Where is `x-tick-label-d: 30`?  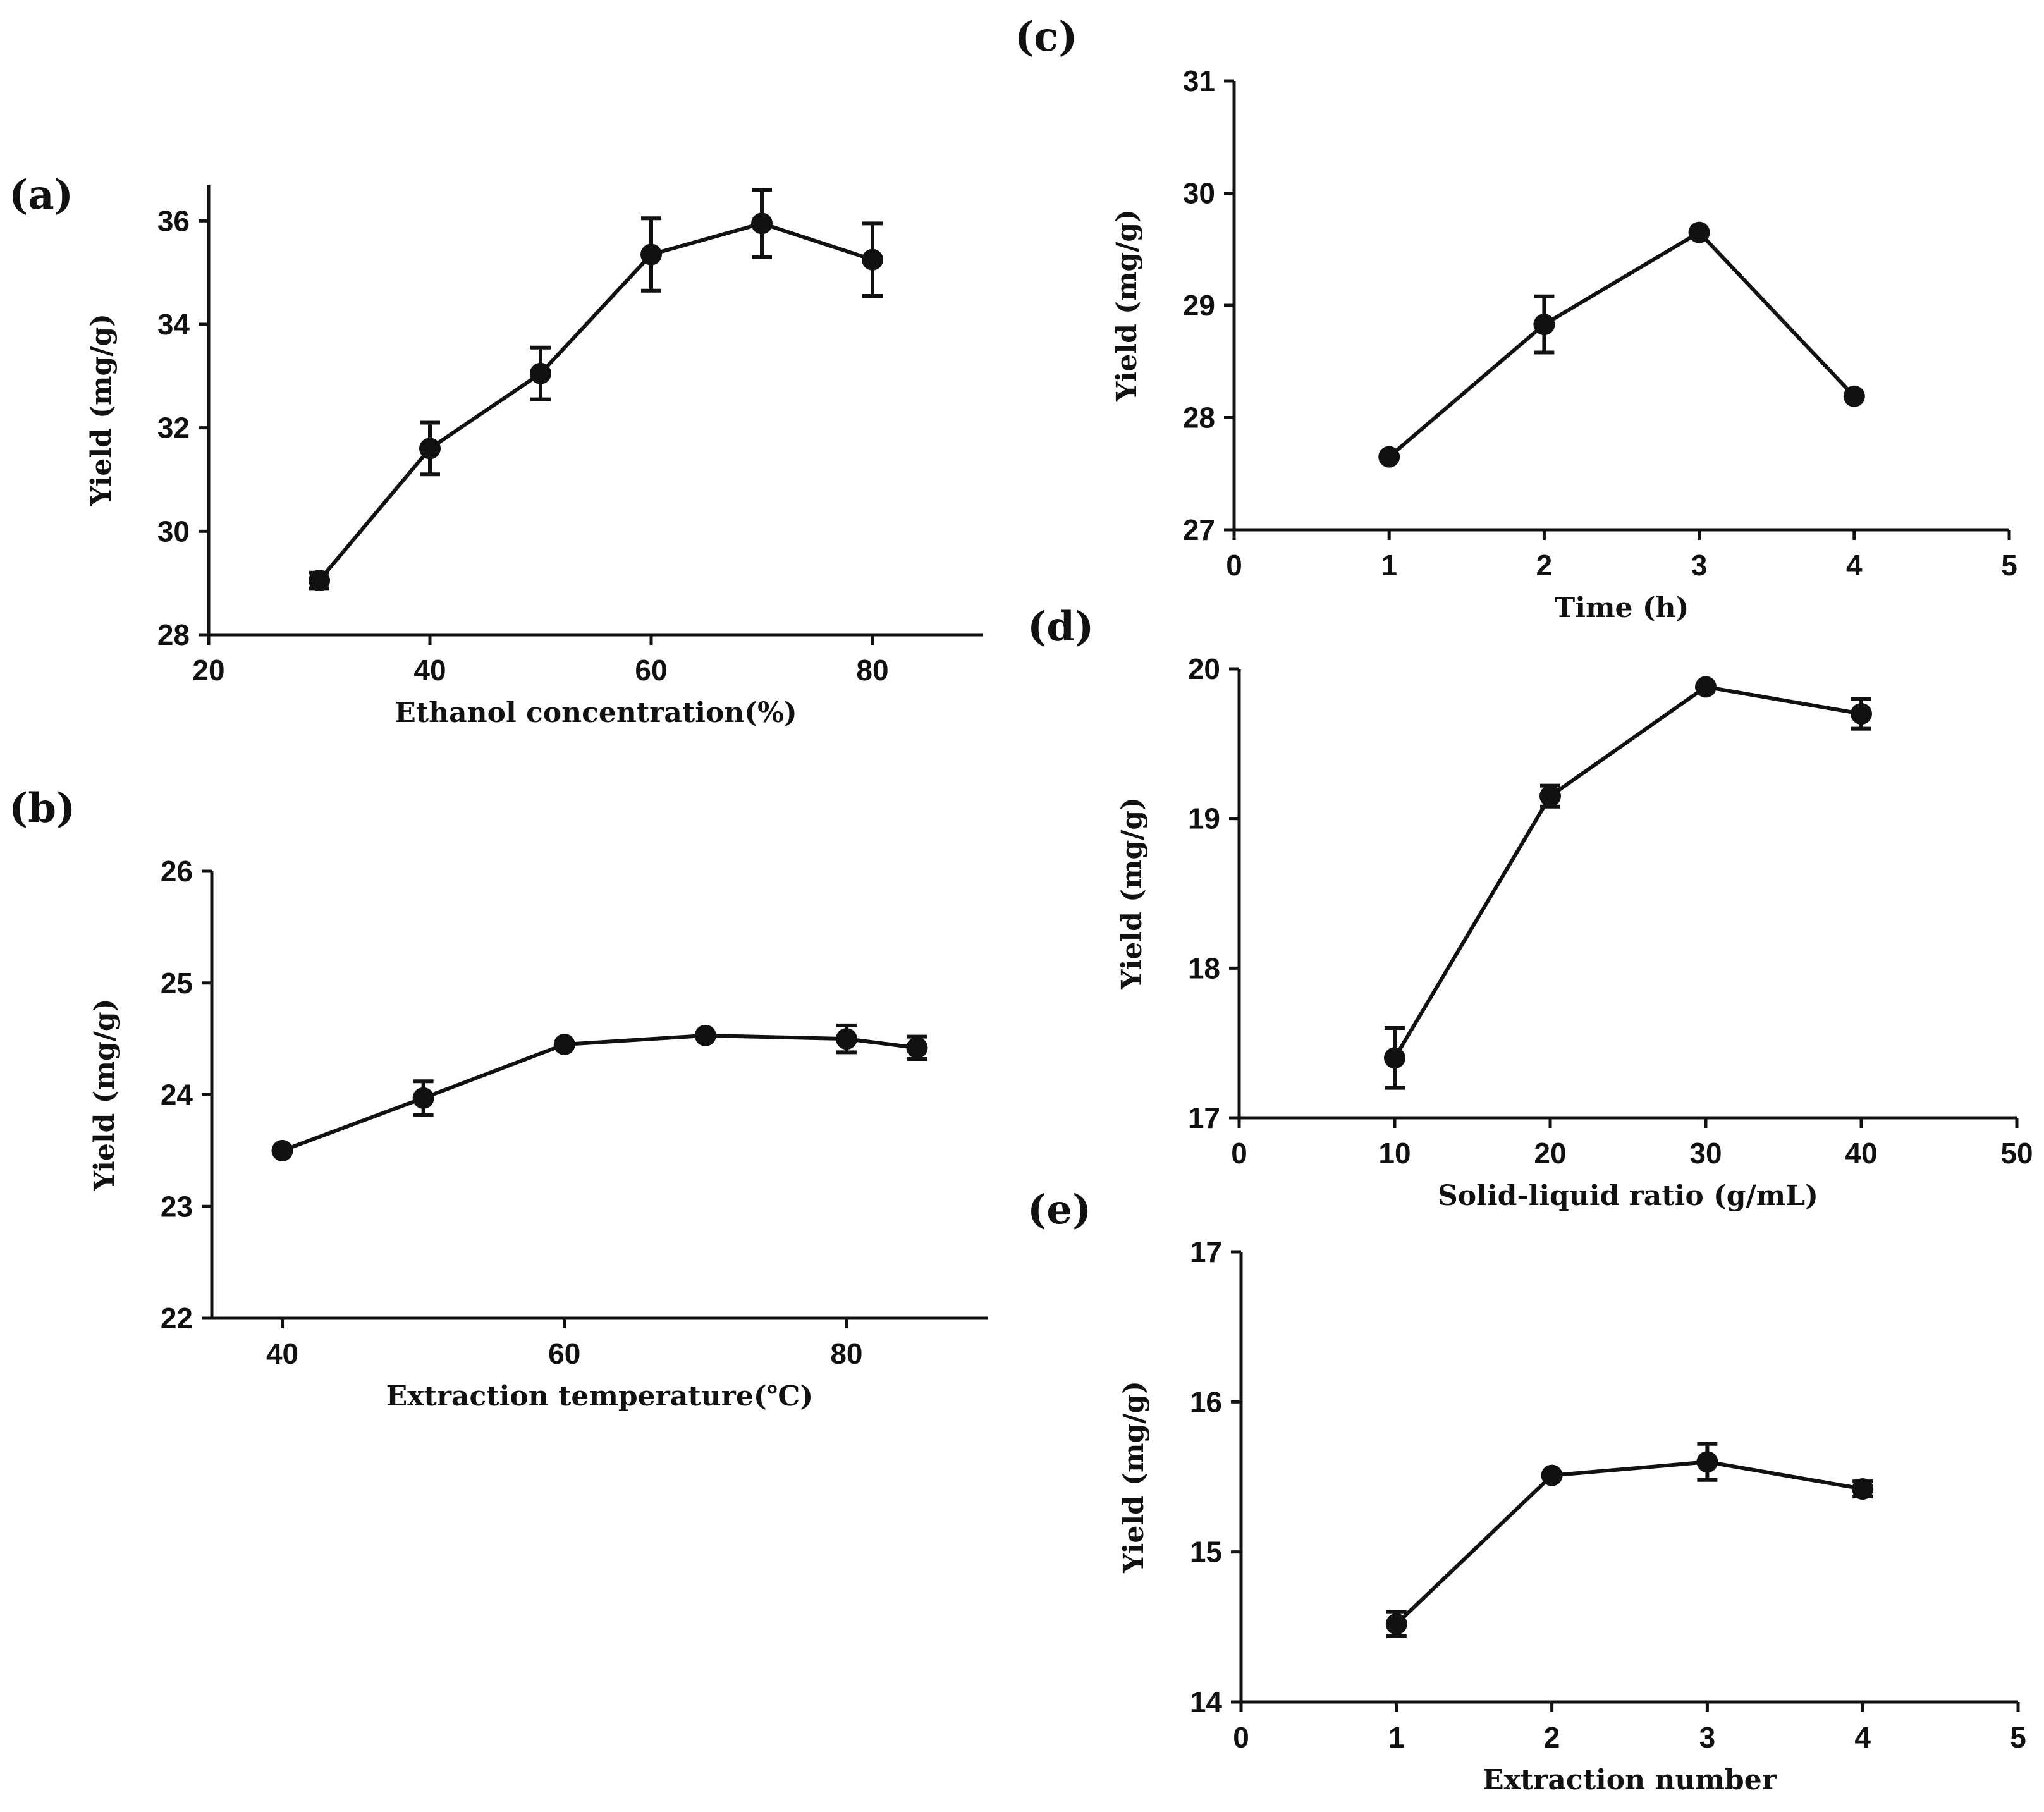 x-tick-label-d: 30 is located at coordinates (1706, 1153).